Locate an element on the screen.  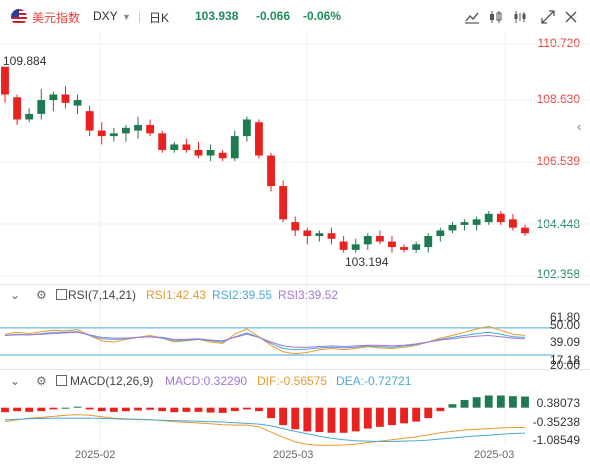
price-axis-label: 108.630 is located at coordinates (558, 99).